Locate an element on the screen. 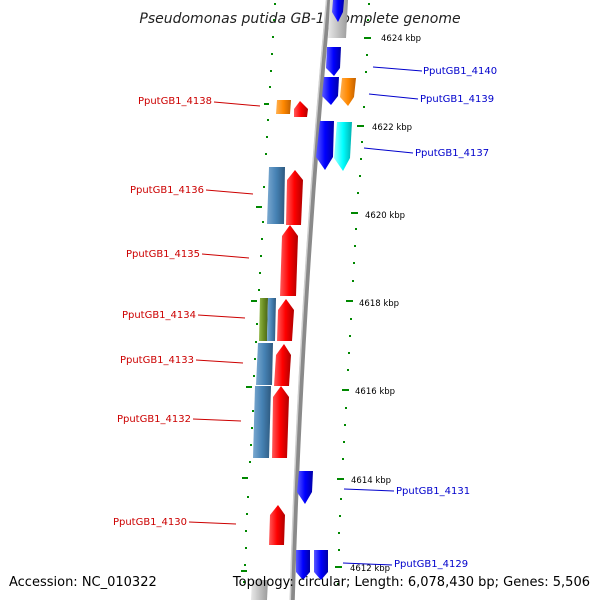 This screenshot has width=600, height=600. gene-label: PputGB1_4137 is located at coordinates (452, 153).